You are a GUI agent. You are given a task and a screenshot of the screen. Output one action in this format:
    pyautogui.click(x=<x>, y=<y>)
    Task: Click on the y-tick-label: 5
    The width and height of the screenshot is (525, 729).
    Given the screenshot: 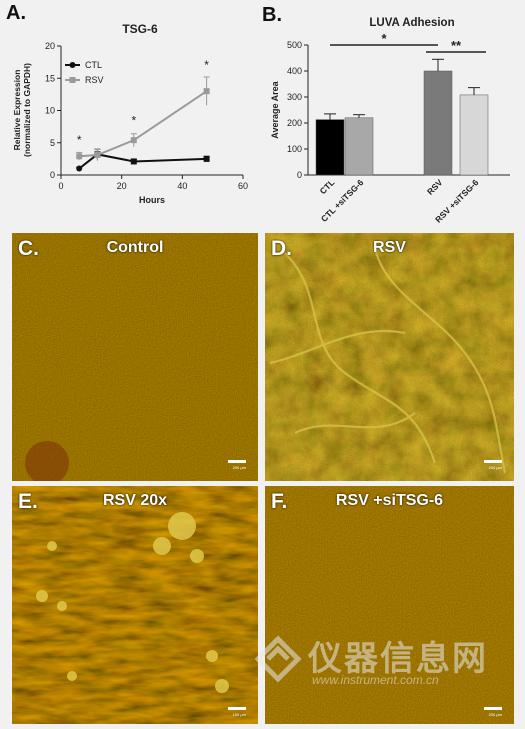 What is the action you would take?
    pyautogui.click(x=52, y=143)
    